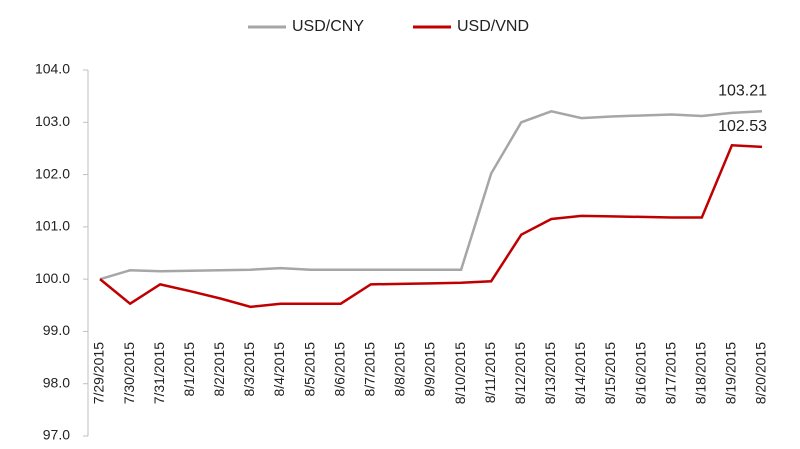 The image size is (800, 449). Describe the element at coordinates (249, 369) in the screenshot. I see `x-tick-label: 8/3/2015` at that location.